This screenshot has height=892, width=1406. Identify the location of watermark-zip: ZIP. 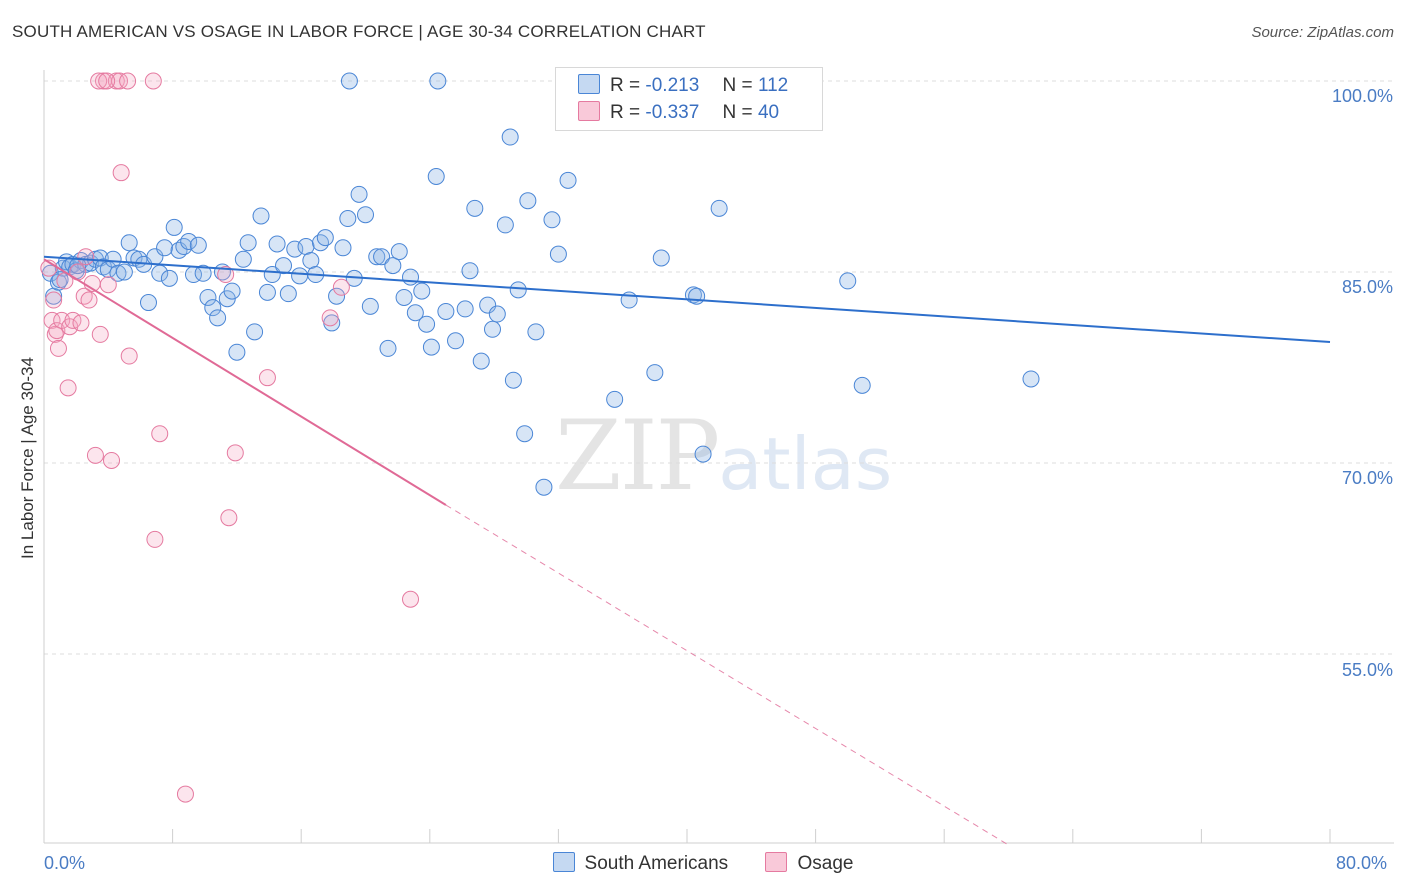
(637, 456).